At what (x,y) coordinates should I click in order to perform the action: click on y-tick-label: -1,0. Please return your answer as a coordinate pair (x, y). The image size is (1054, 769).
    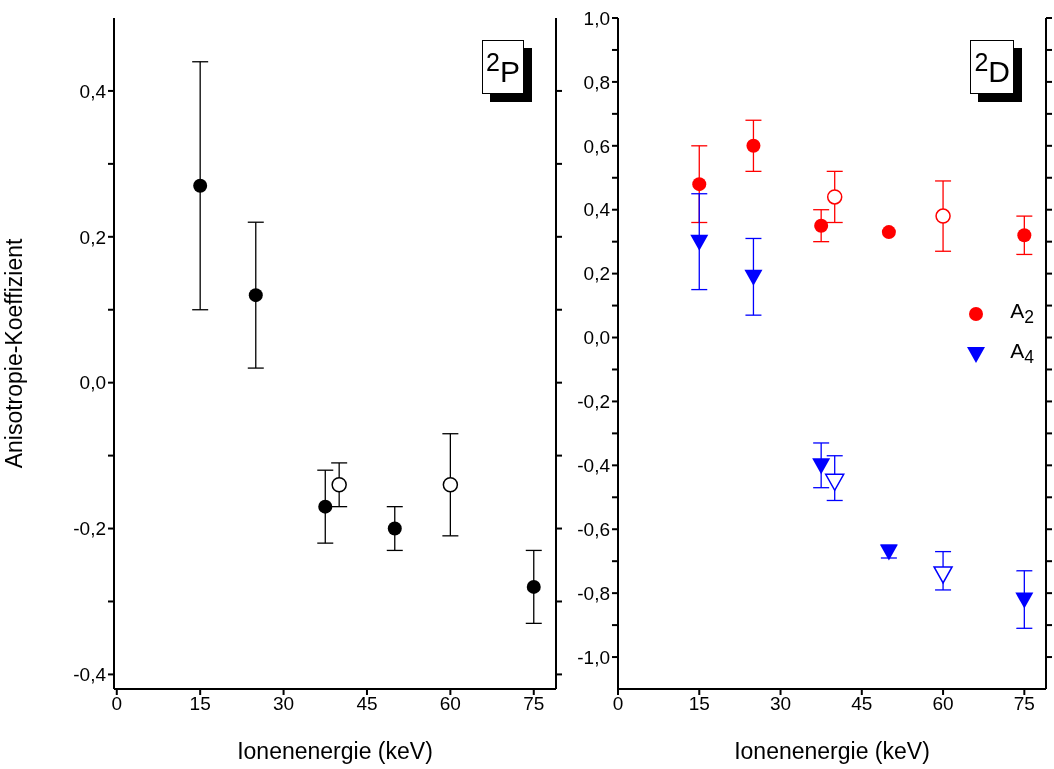
    Looking at the image, I should click on (593, 657).